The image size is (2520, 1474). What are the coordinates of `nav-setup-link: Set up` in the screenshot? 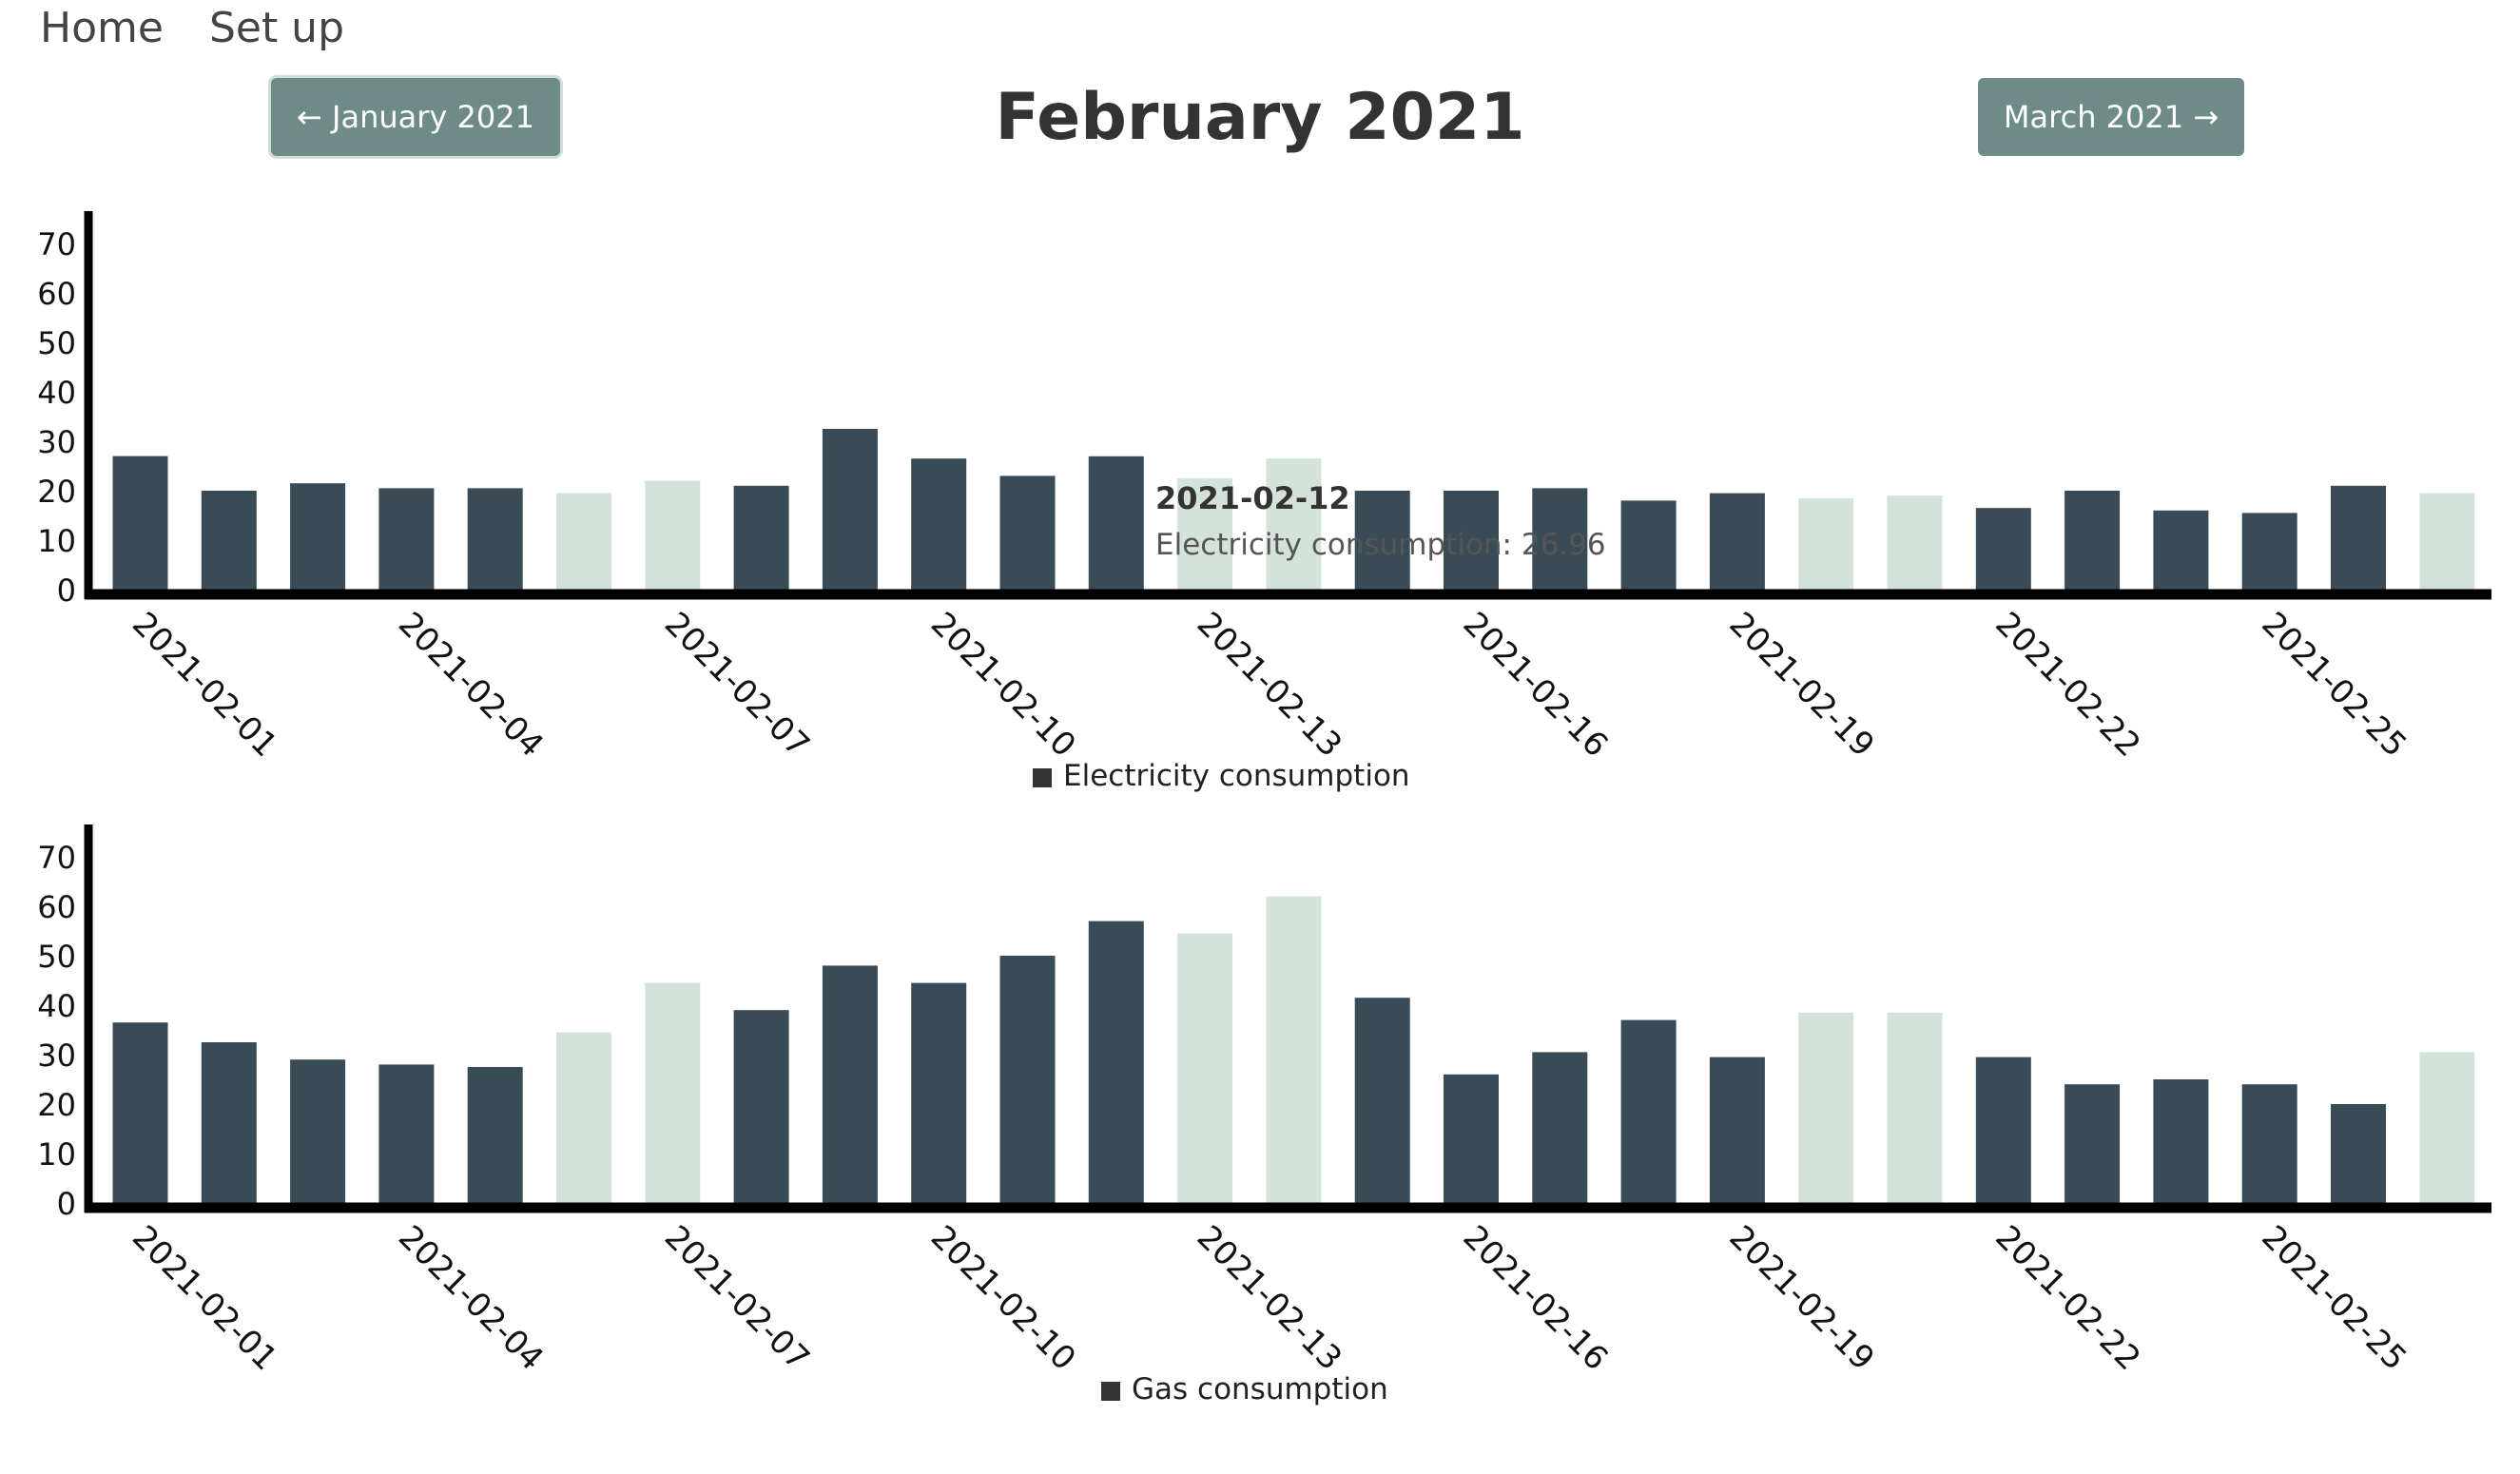 It's located at (276, 28).